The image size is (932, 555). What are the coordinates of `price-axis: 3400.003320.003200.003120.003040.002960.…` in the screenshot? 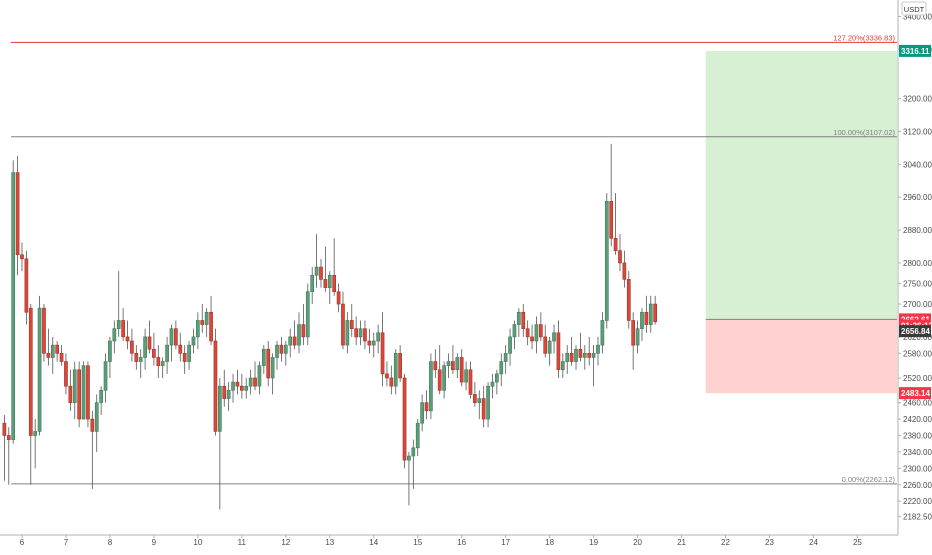 It's located at (914, 275).